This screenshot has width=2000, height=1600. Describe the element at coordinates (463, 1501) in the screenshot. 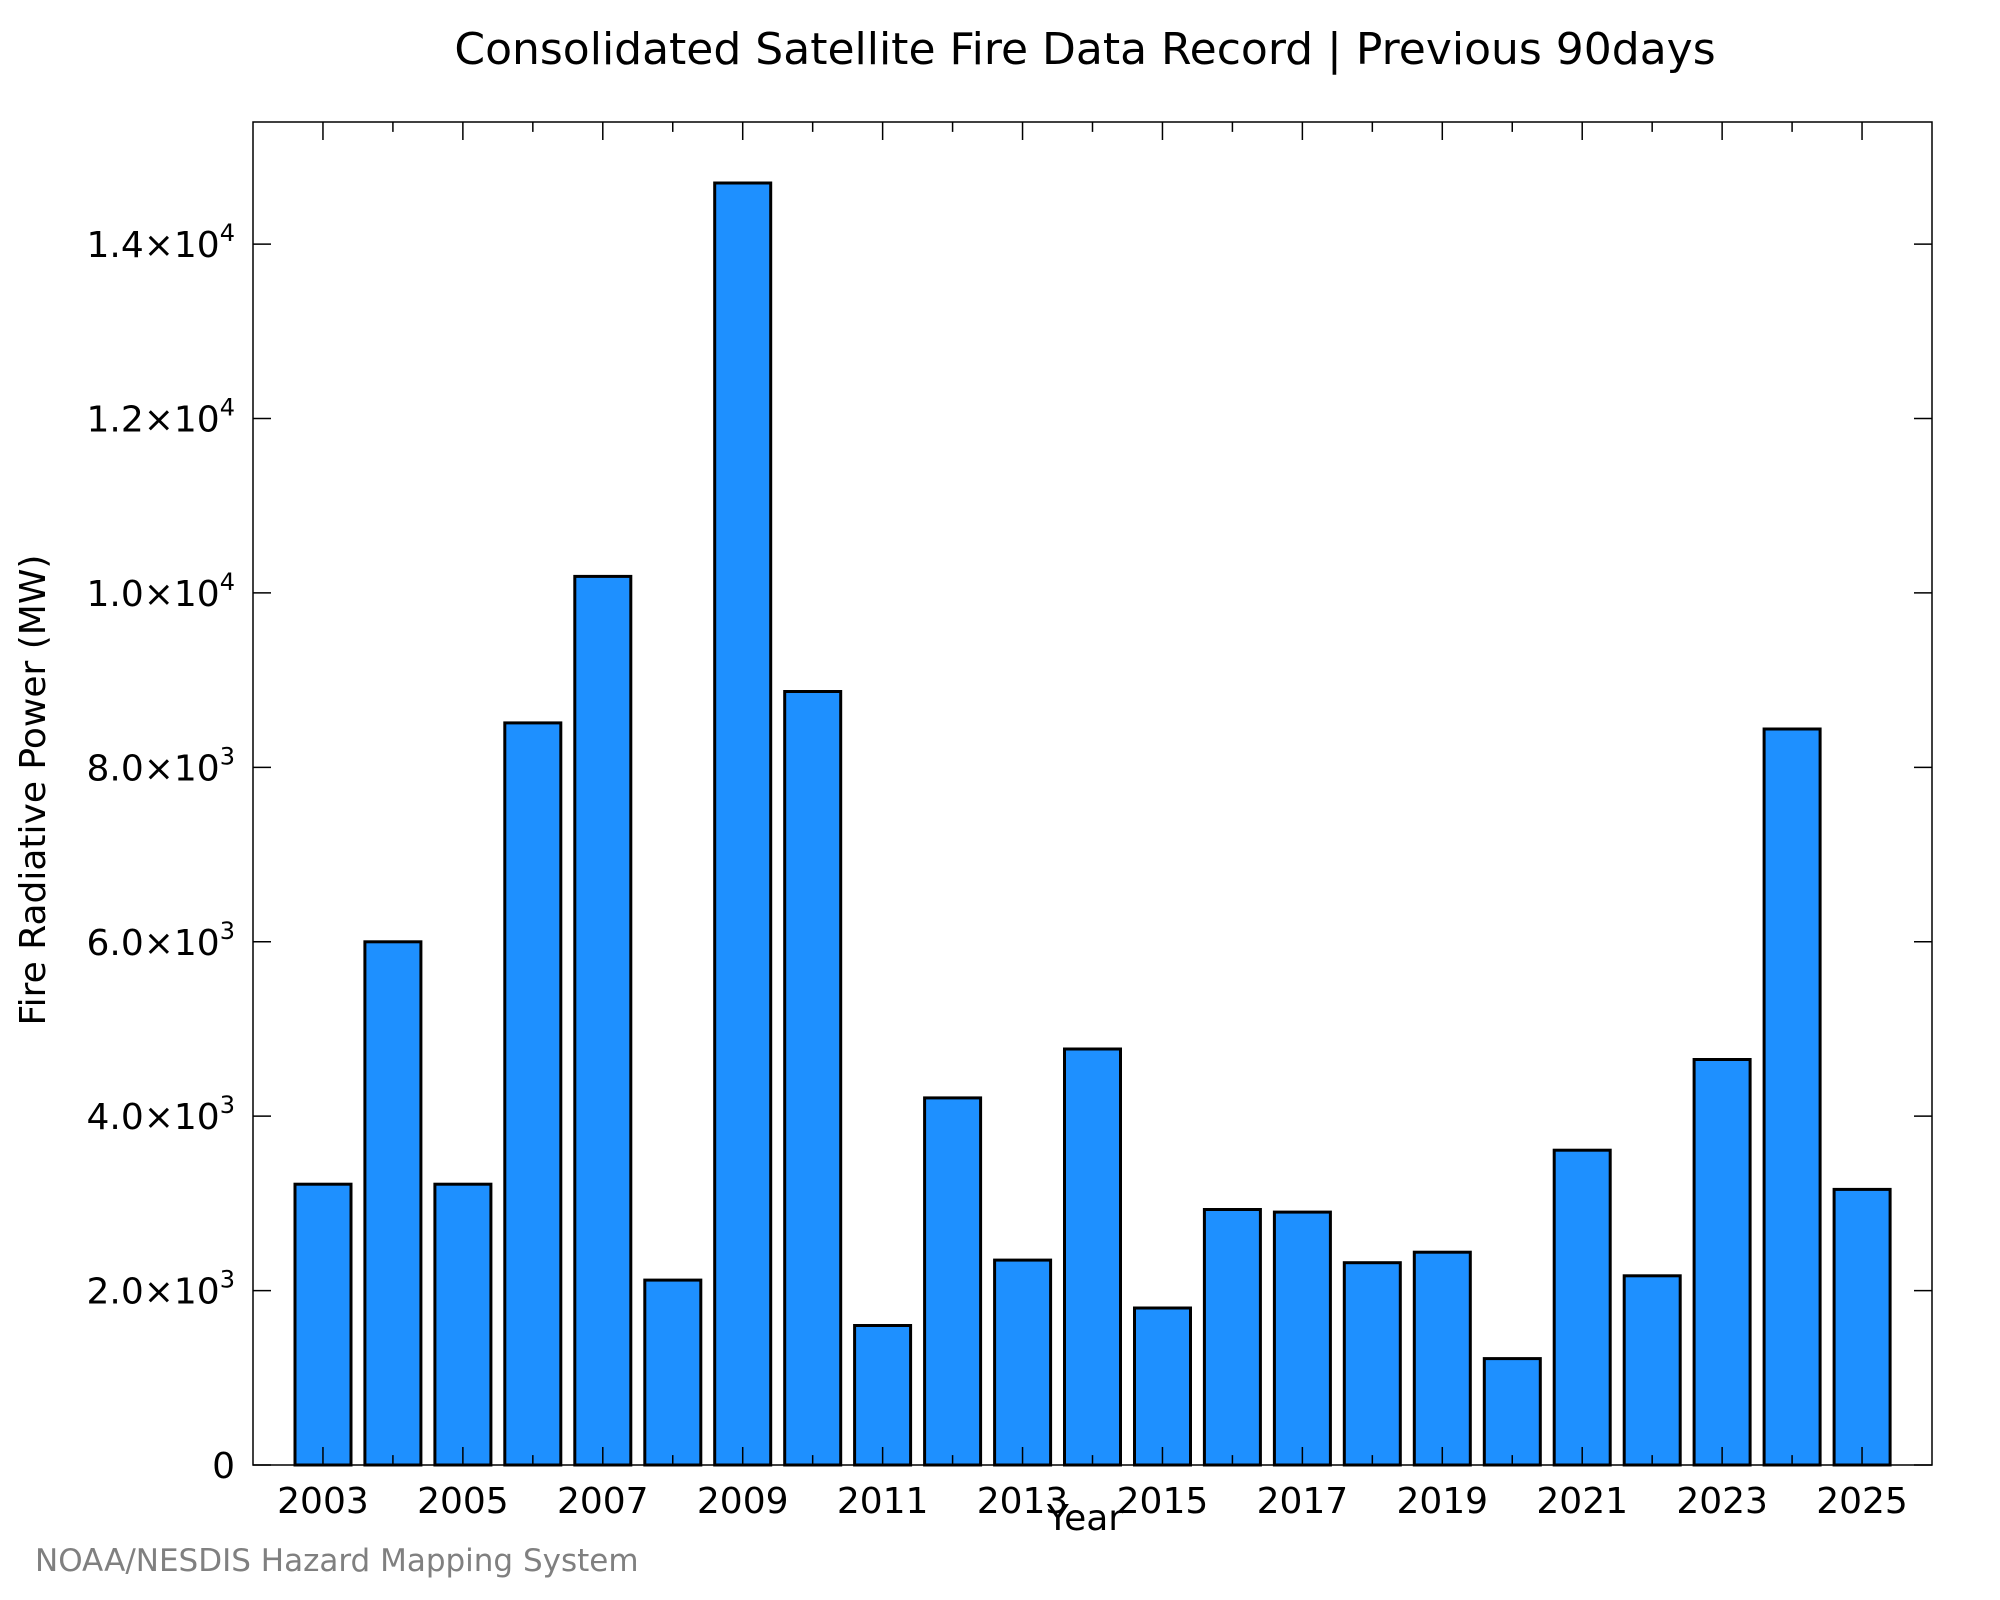

I see `x-tick-label: 2005` at that location.